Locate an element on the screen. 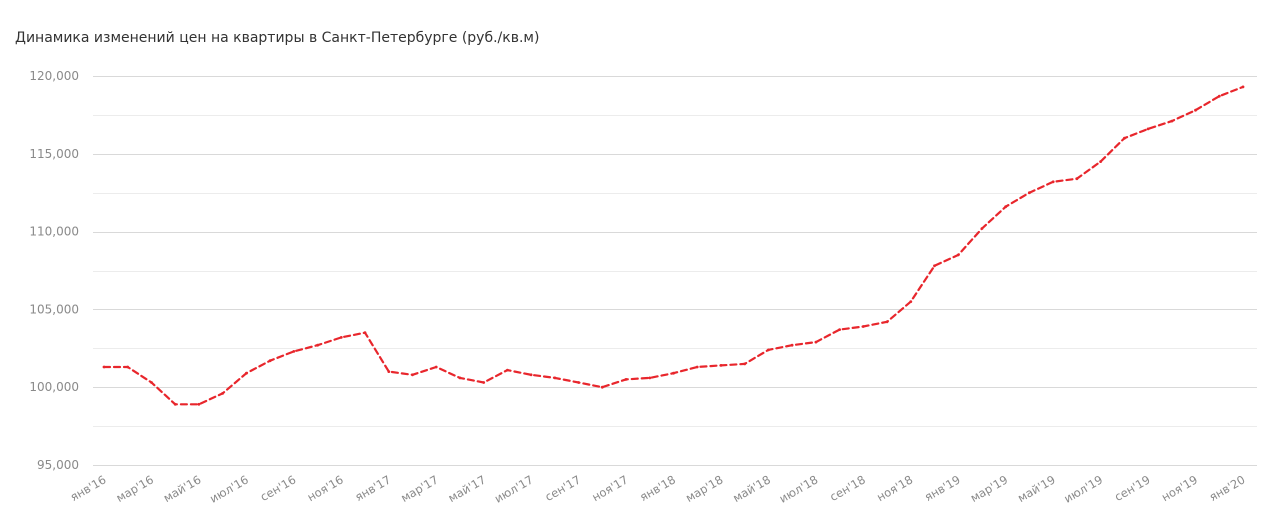 This screenshot has height=528, width=1261. x-tick-label: ноя'18 is located at coordinates (894, 488).